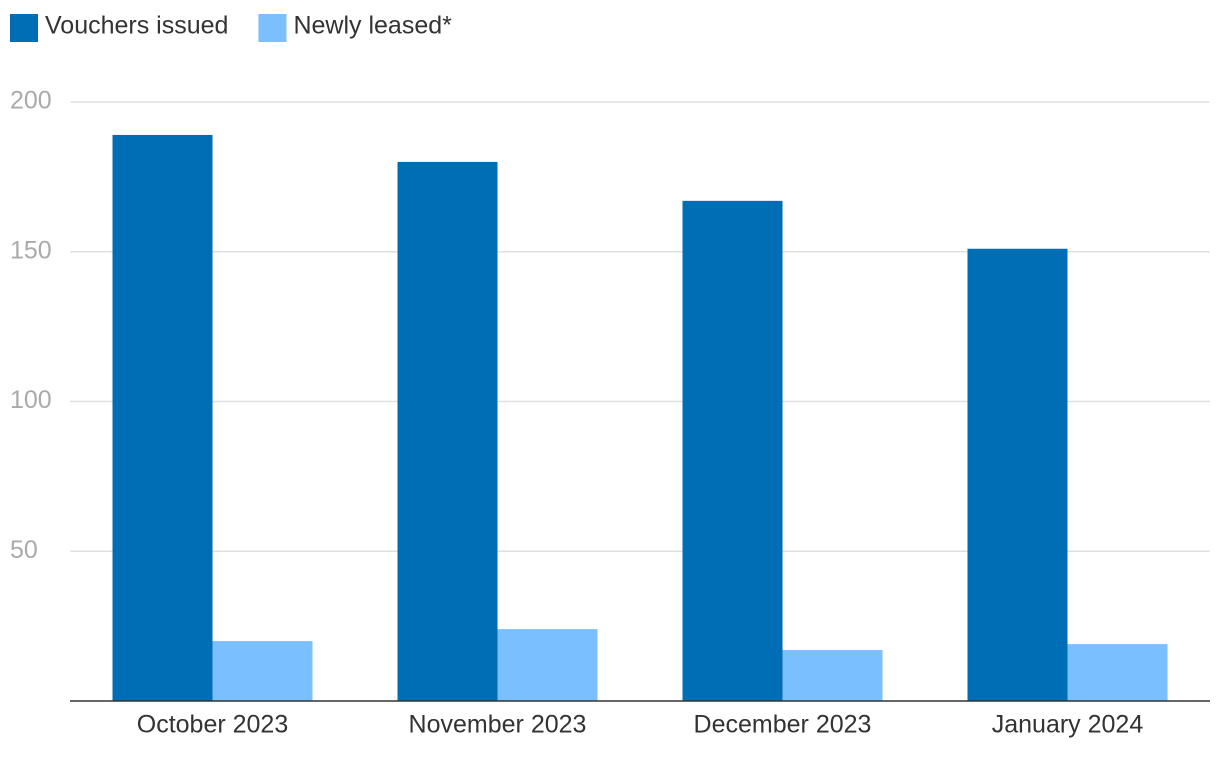 The height and width of the screenshot is (760, 1220). What do you see at coordinates (1068, 725) in the screenshot?
I see `x-tick-label: January 2024` at bounding box center [1068, 725].